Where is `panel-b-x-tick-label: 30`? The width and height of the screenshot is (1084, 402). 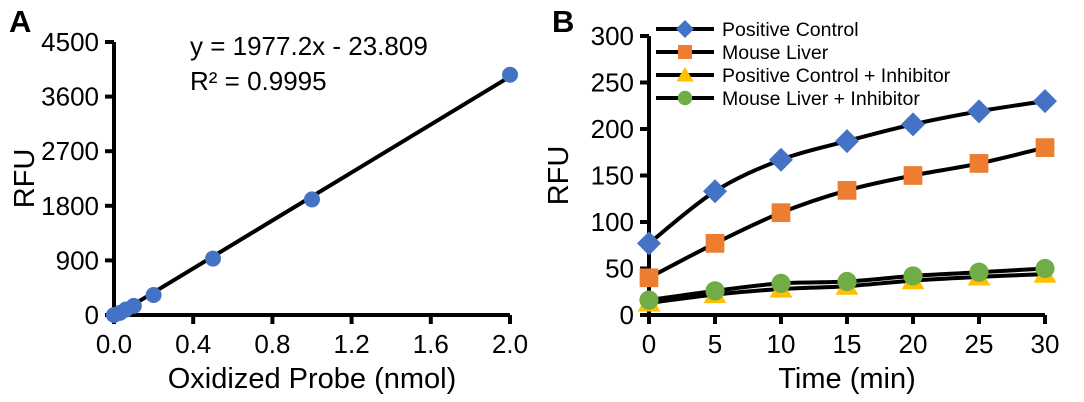
panel-b-x-tick-label: 30 is located at coordinates (1045, 344).